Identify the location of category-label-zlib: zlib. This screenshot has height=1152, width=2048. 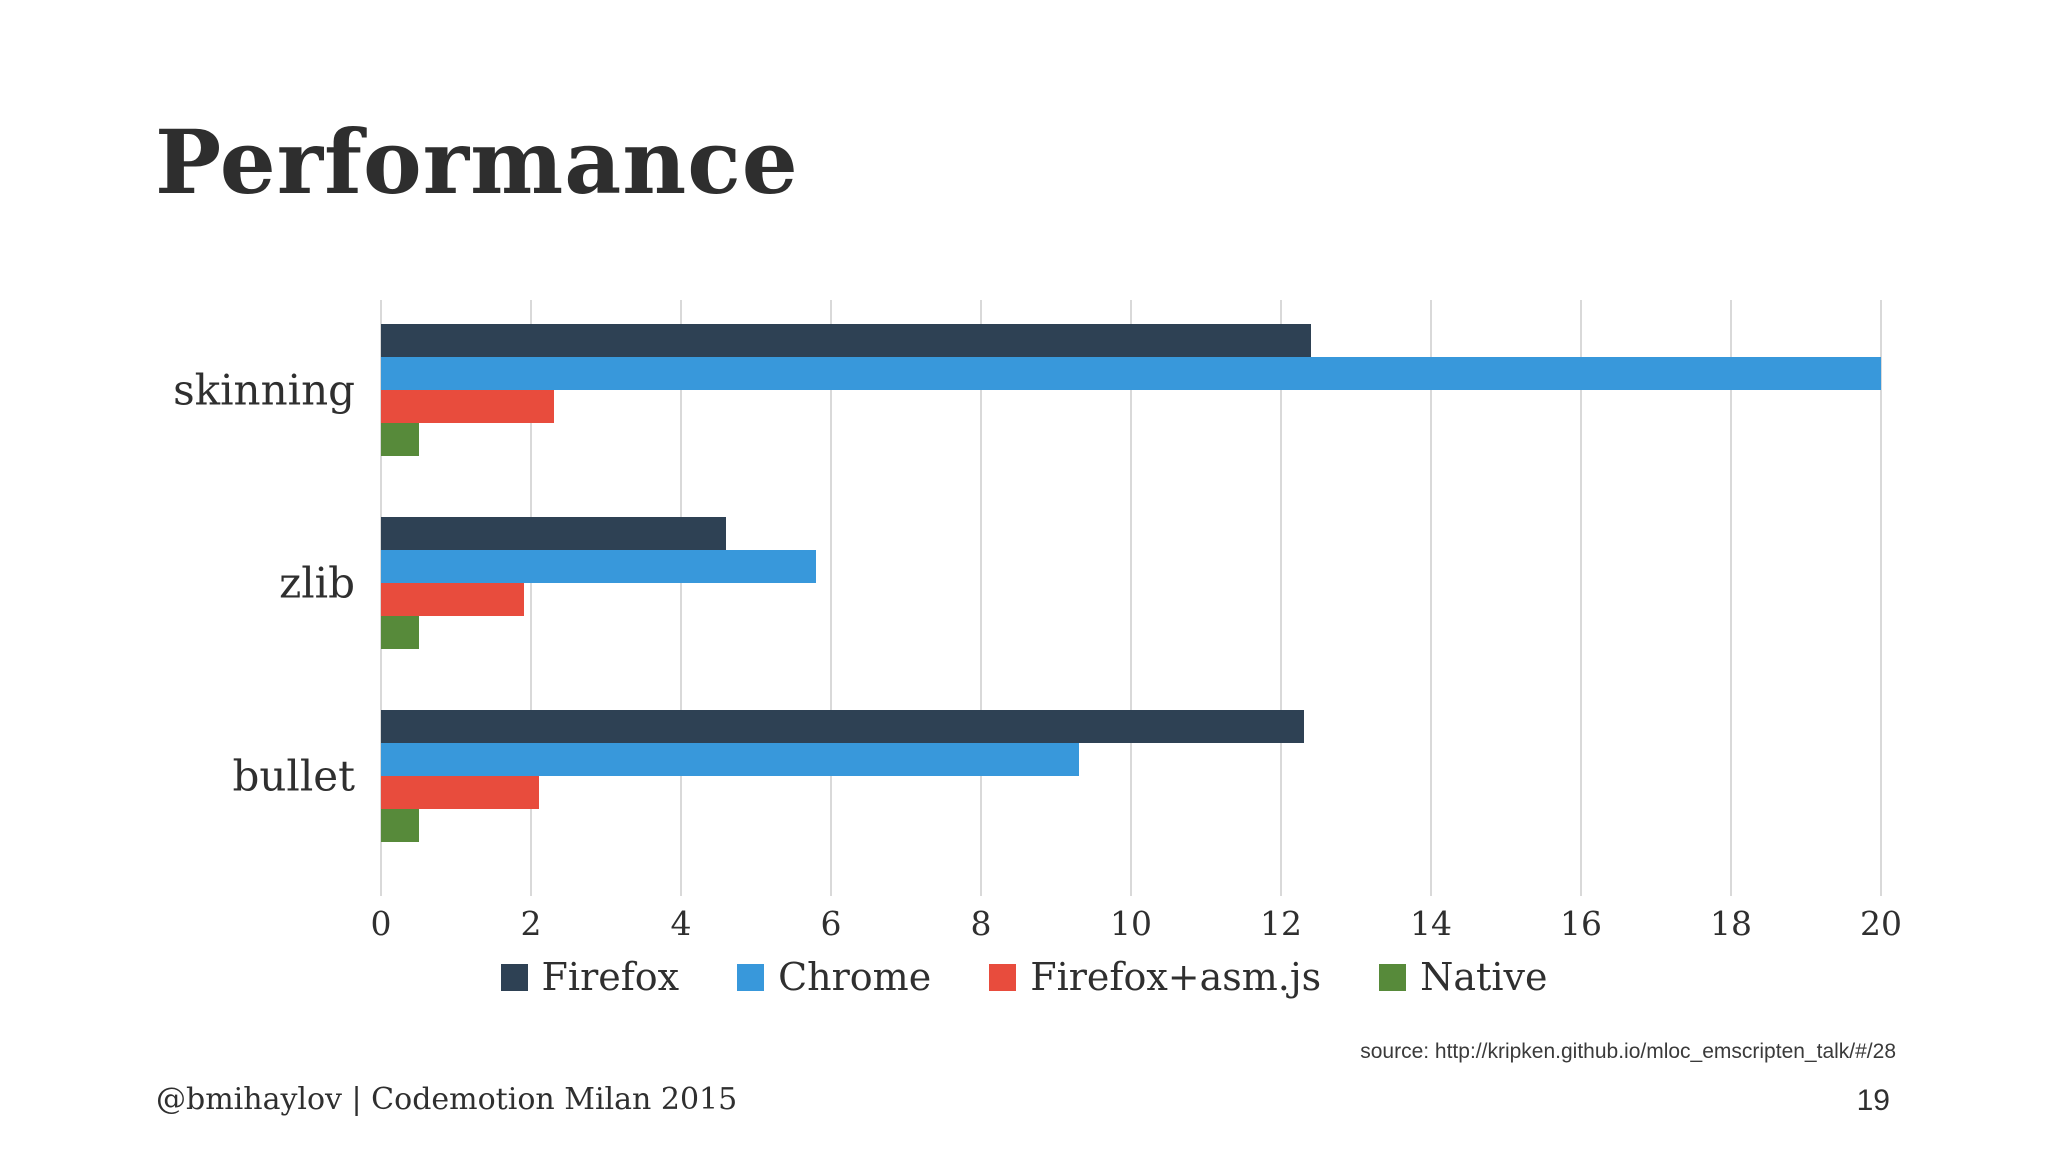
(317, 583).